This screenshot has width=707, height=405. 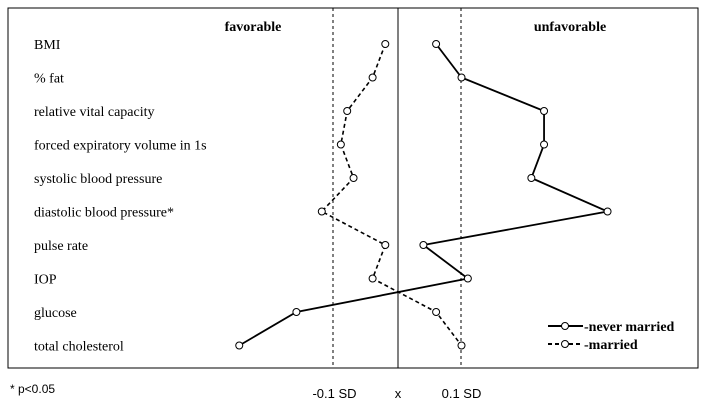 I want to click on row-label: systolic blood pressure, so click(x=98, y=179).